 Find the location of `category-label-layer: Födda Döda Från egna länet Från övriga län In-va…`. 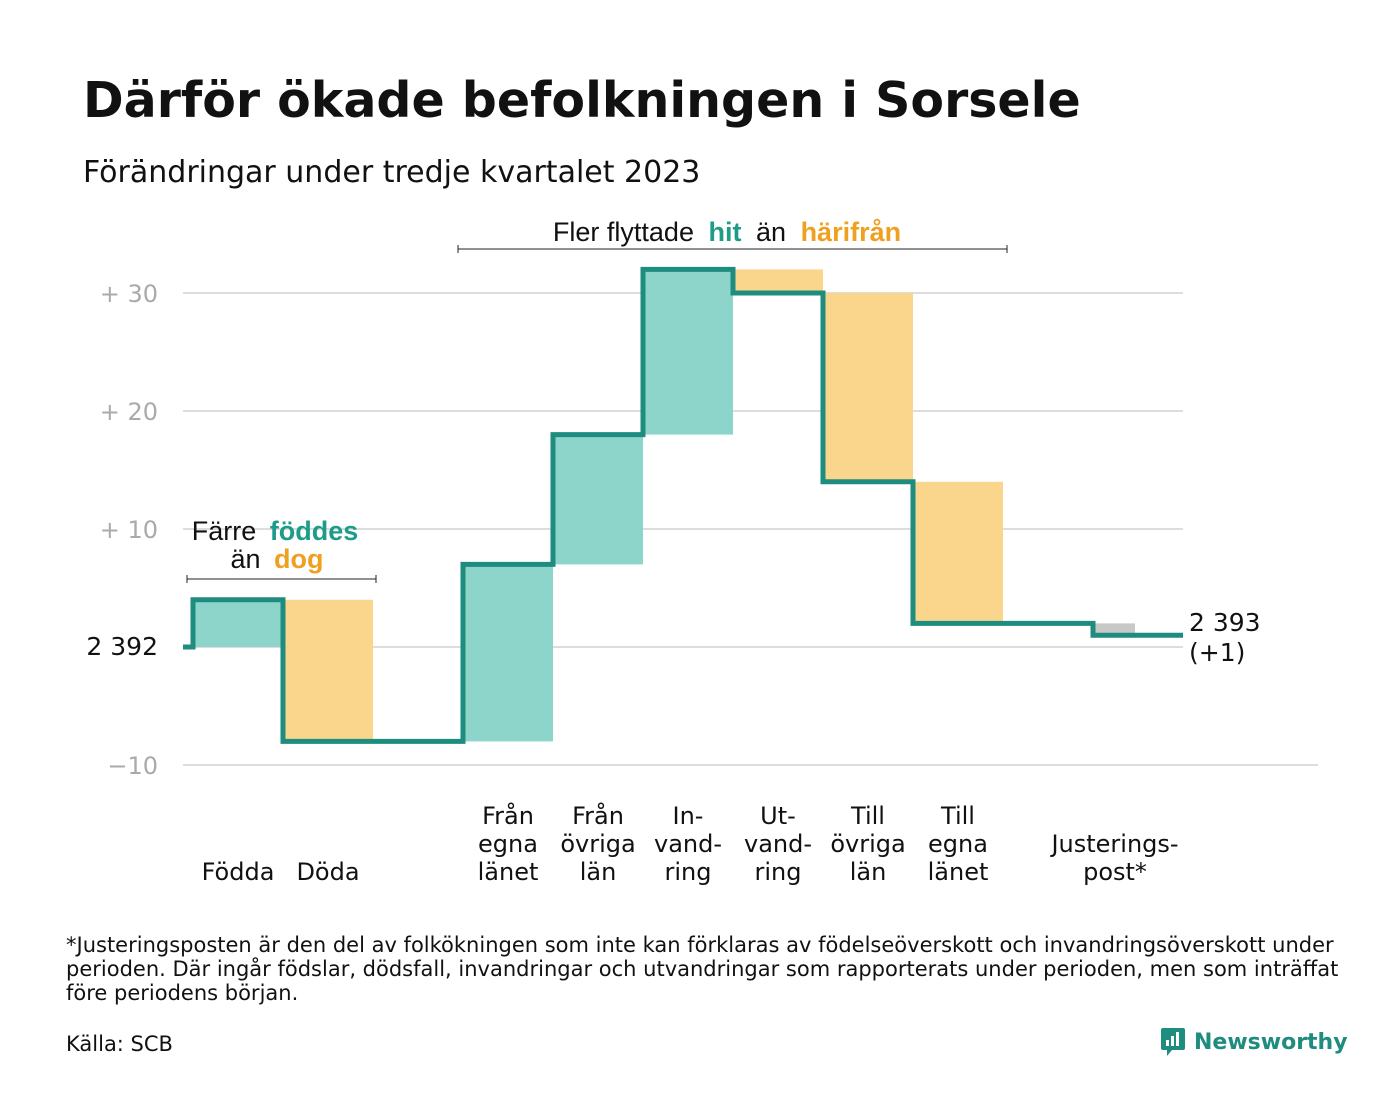

category-label-layer: Födda Döda Från egna länet Från övriga län In-va… is located at coordinates (690, 843).